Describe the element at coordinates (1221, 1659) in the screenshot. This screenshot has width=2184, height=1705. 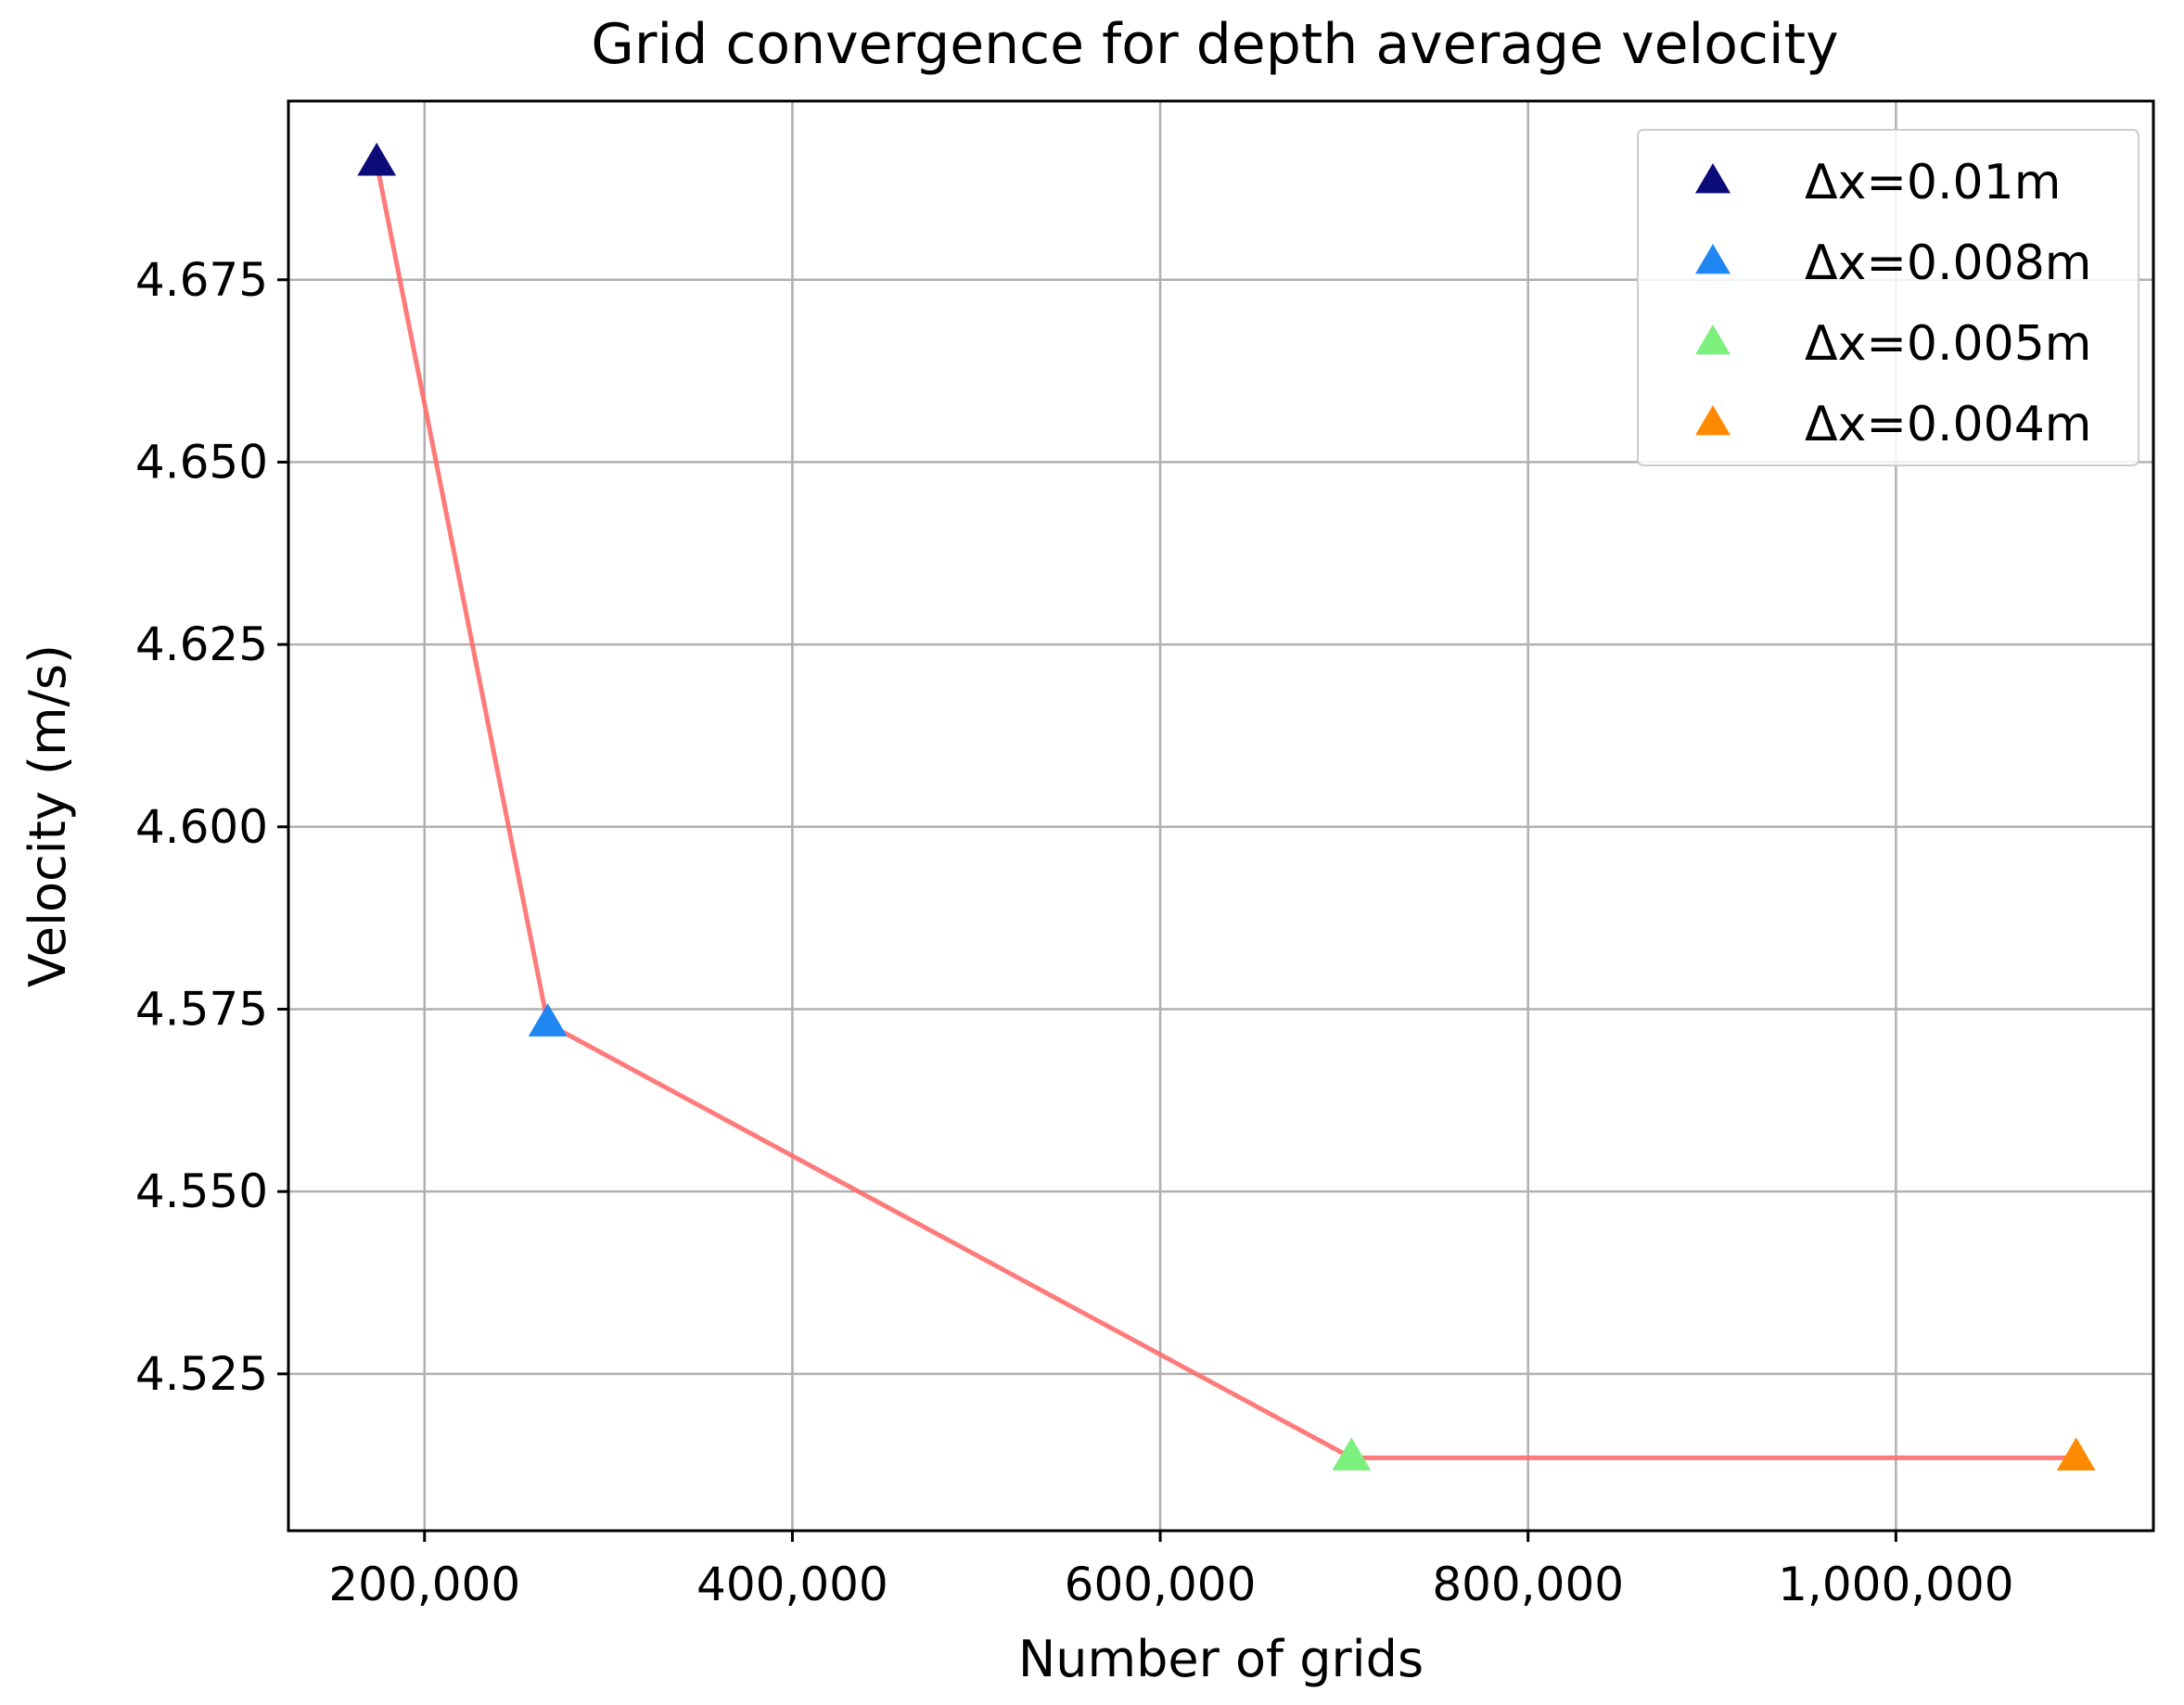
I see `x-axis-label: Number of grids` at that location.